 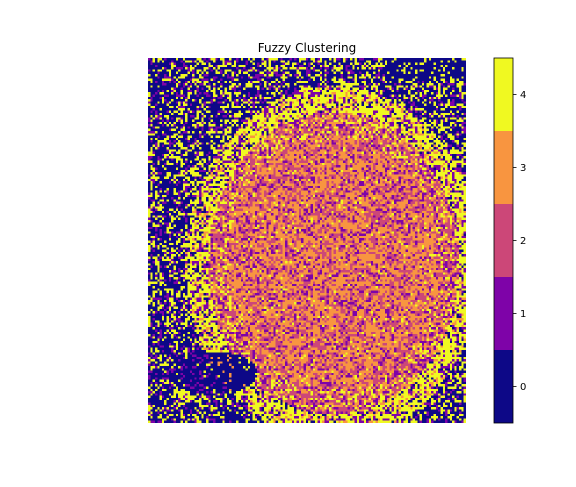 I want to click on colorbar-tick-label-0: 0, so click(x=523, y=387).